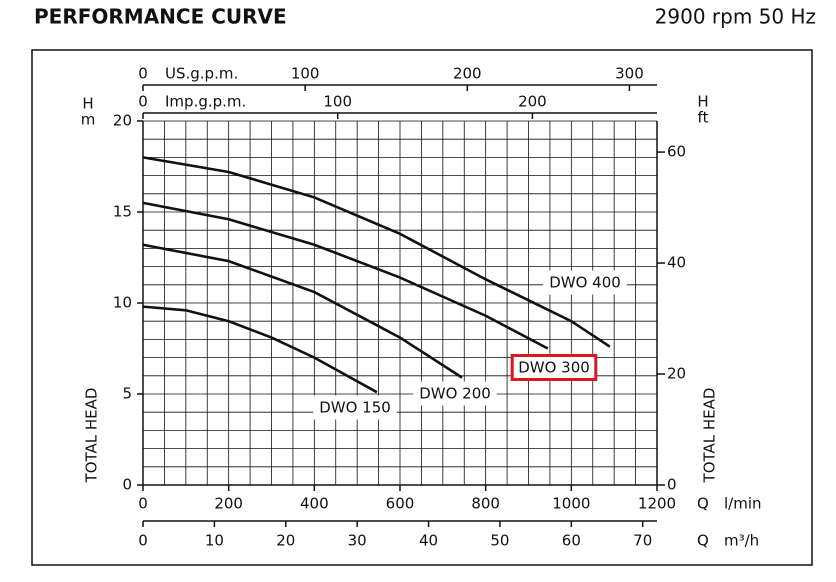 The width and height of the screenshot is (836, 582). I want to click on curve-label: DWO 150, so click(355, 408).